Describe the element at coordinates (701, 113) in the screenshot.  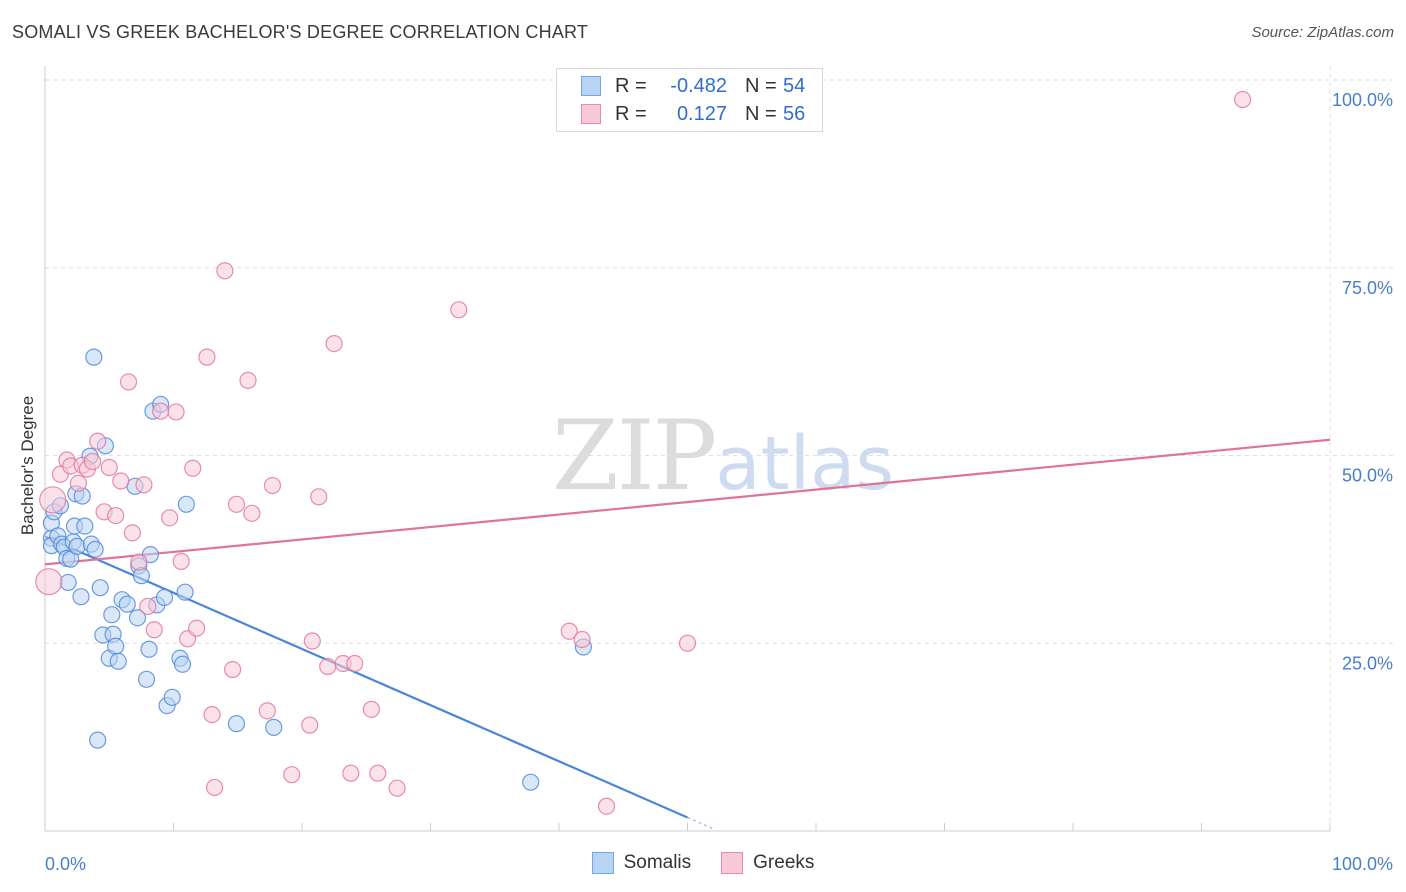
I see `greek-r-value: 0.127` at that location.